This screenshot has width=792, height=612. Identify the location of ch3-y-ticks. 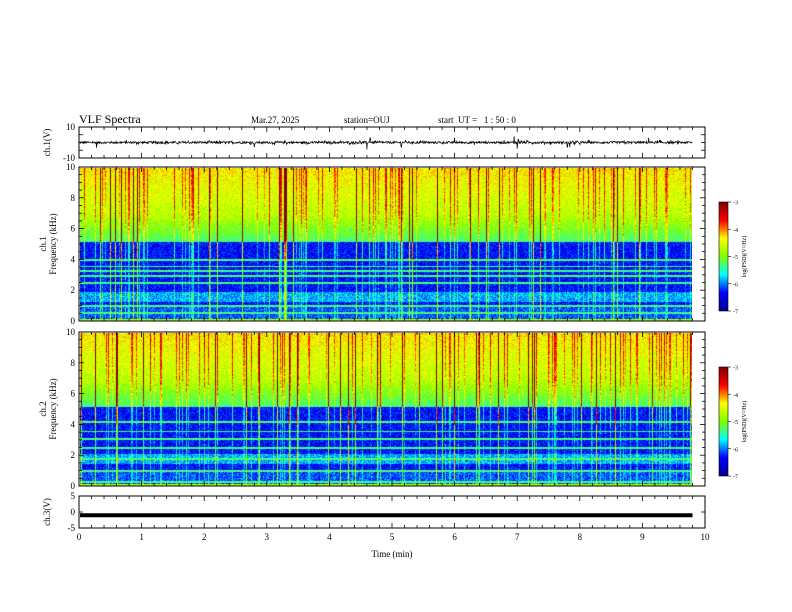
(392, 512).